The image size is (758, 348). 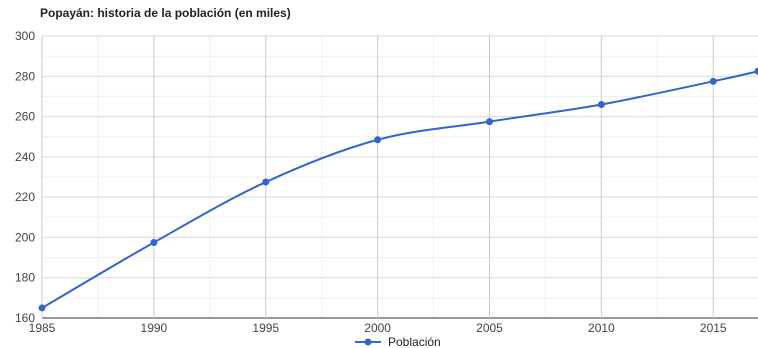 I want to click on x-axis-ticks: 1985 1990 1995 2000 2005 2010 2015, so click(x=378, y=328).